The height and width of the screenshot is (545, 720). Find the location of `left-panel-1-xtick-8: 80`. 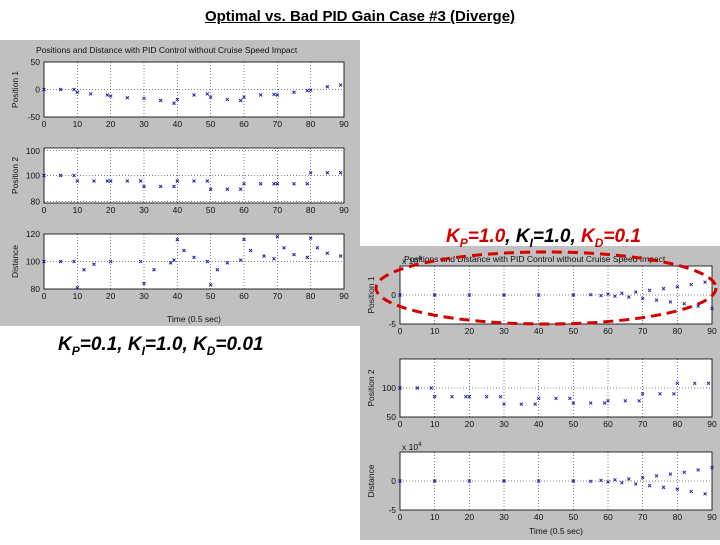

left-panel-1-xtick-8: 80 is located at coordinates (311, 124).